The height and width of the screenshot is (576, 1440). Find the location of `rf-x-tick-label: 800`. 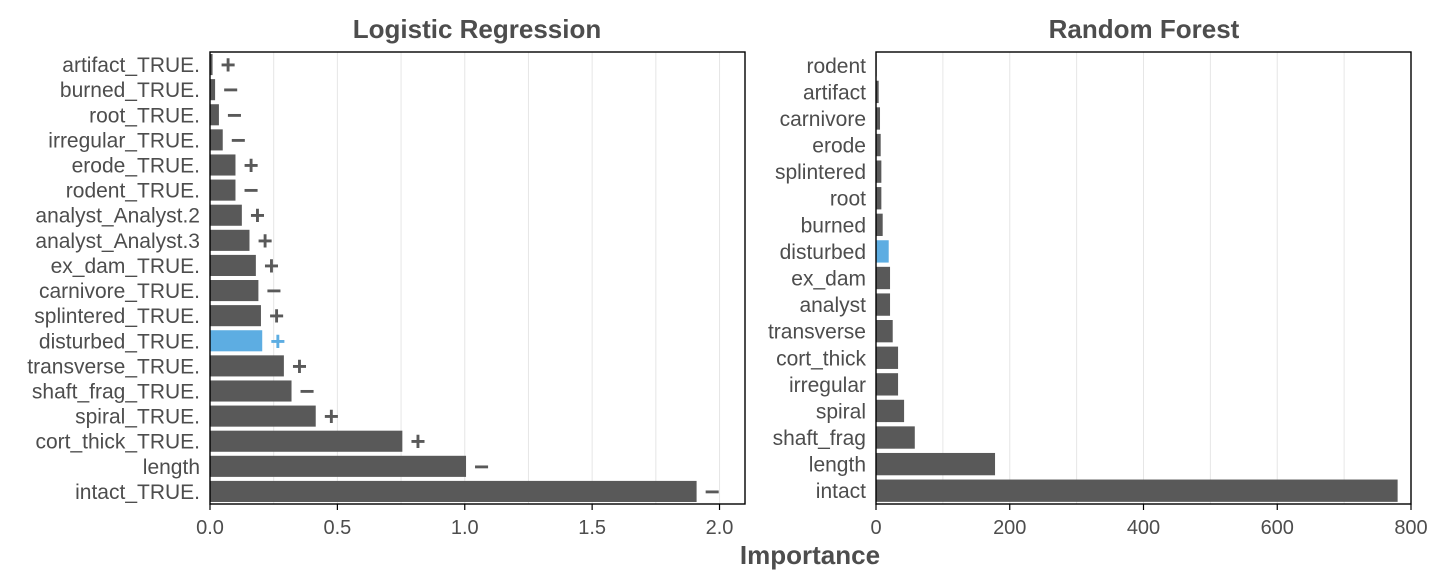

rf-x-tick-label: 800 is located at coordinates (1410, 528).